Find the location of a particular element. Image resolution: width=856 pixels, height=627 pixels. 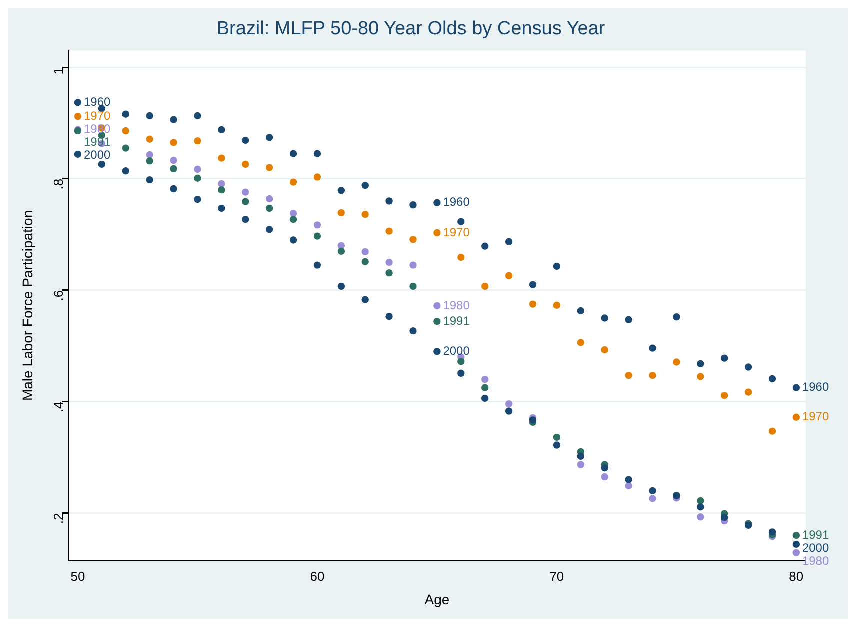

x-tick-label: 60 is located at coordinates (317, 576).